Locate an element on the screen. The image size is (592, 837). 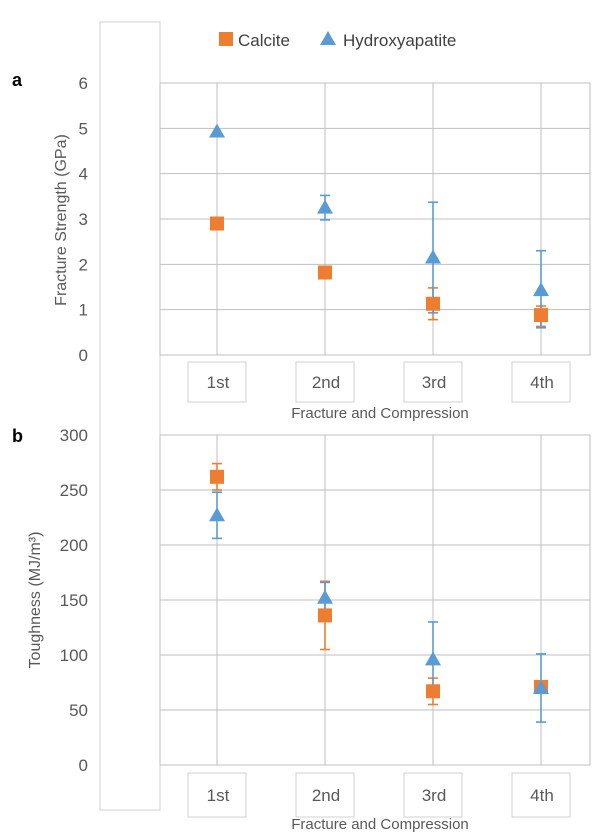
y-tick-labels-b: 0 50 100 150 200 250 300 is located at coordinates (74, 600).